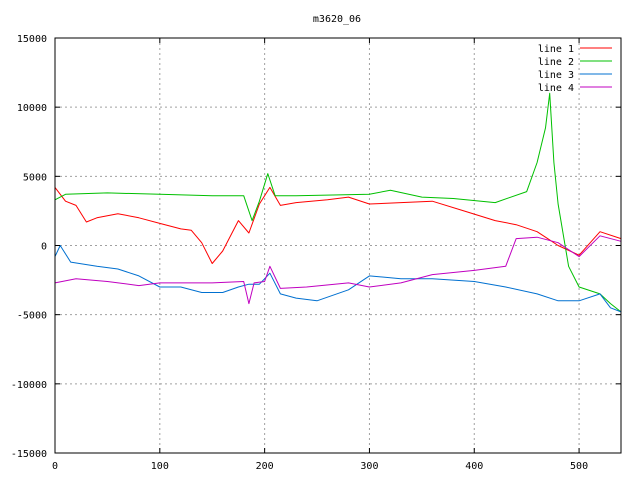 The width and height of the screenshot is (640, 480). Describe the element at coordinates (556, 88) in the screenshot. I see `legend-label-4: line 4` at that location.